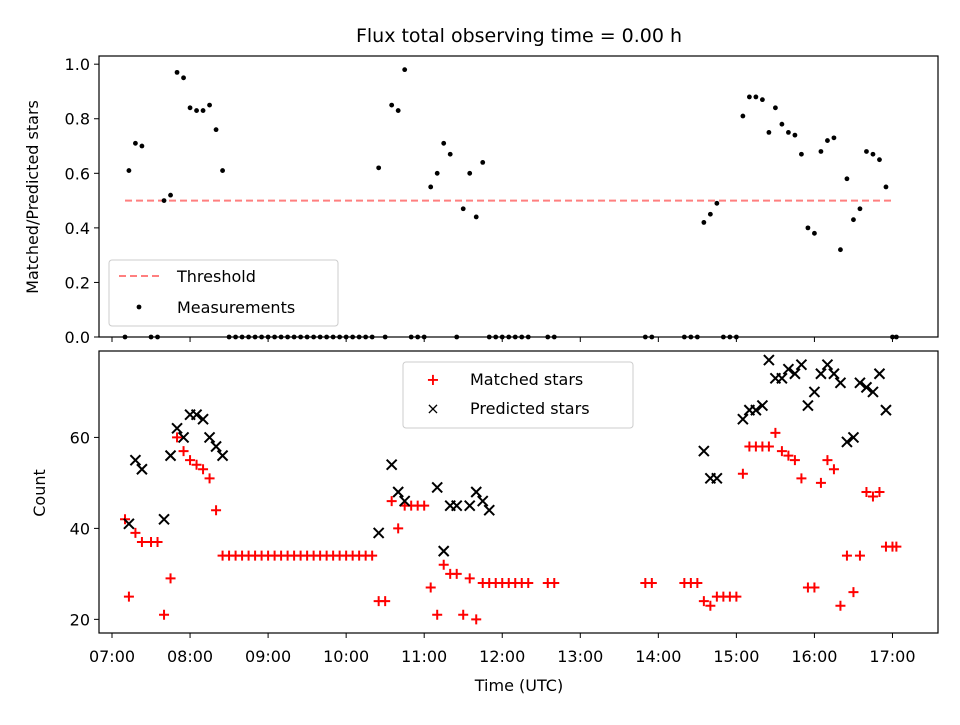 This screenshot has height=725, width=960. I want to click on x-tick-label: 14:00, so click(658, 656).